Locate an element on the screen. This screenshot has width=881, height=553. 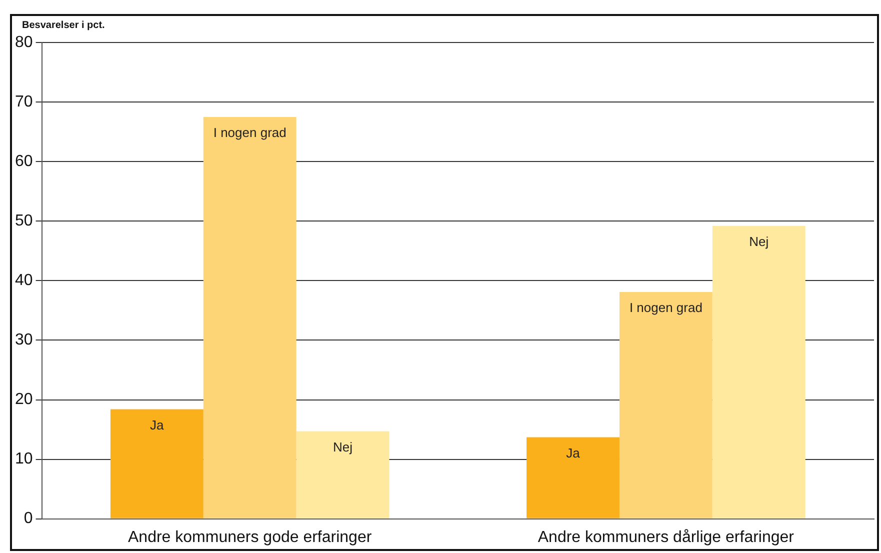
series-label: Nej is located at coordinates (343, 446).